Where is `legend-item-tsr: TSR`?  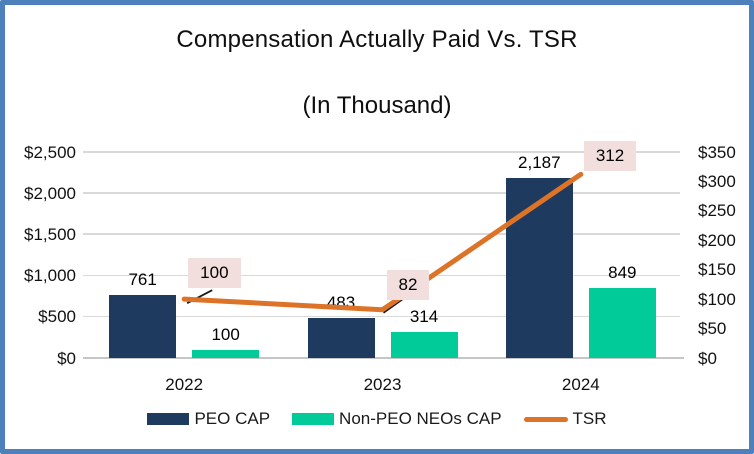 legend-item-tsr: TSR is located at coordinates (565, 419).